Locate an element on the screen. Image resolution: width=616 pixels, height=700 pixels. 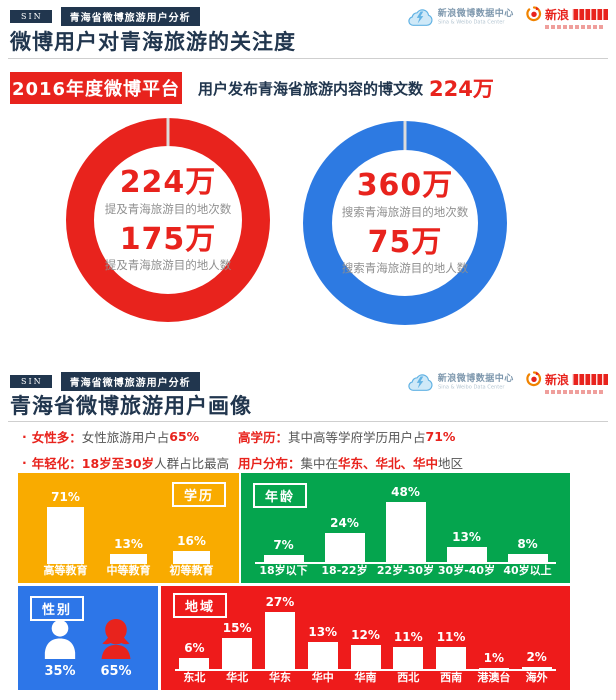
search-people-label: 搜索青海旅游目的地人数 is located at coordinates (405, 268).